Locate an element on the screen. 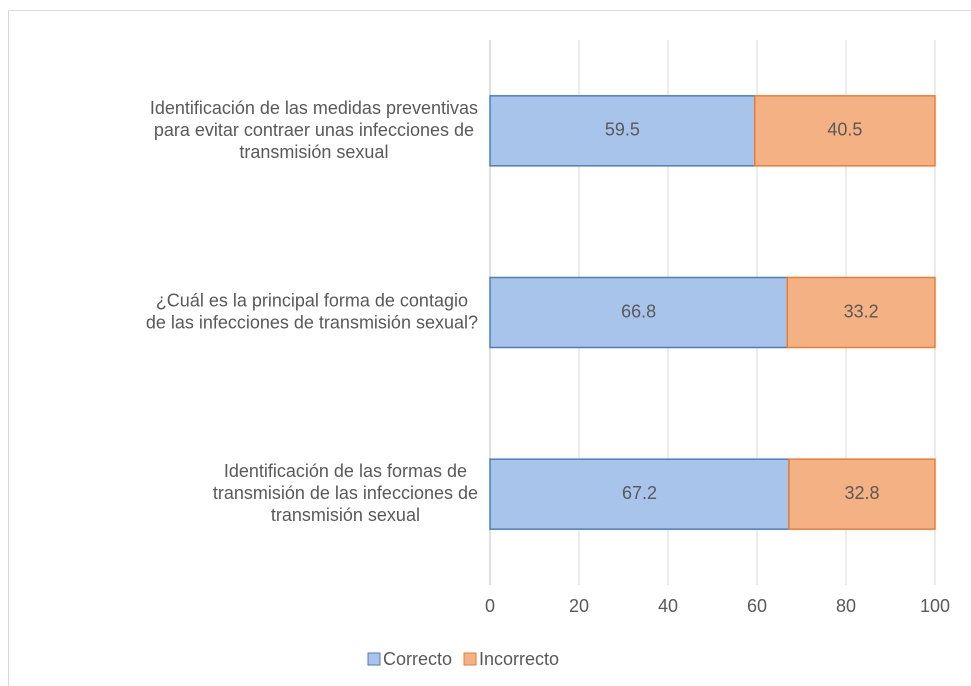 The height and width of the screenshot is (686, 971). data-label: 33.2 is located at coordinates (861, 311).